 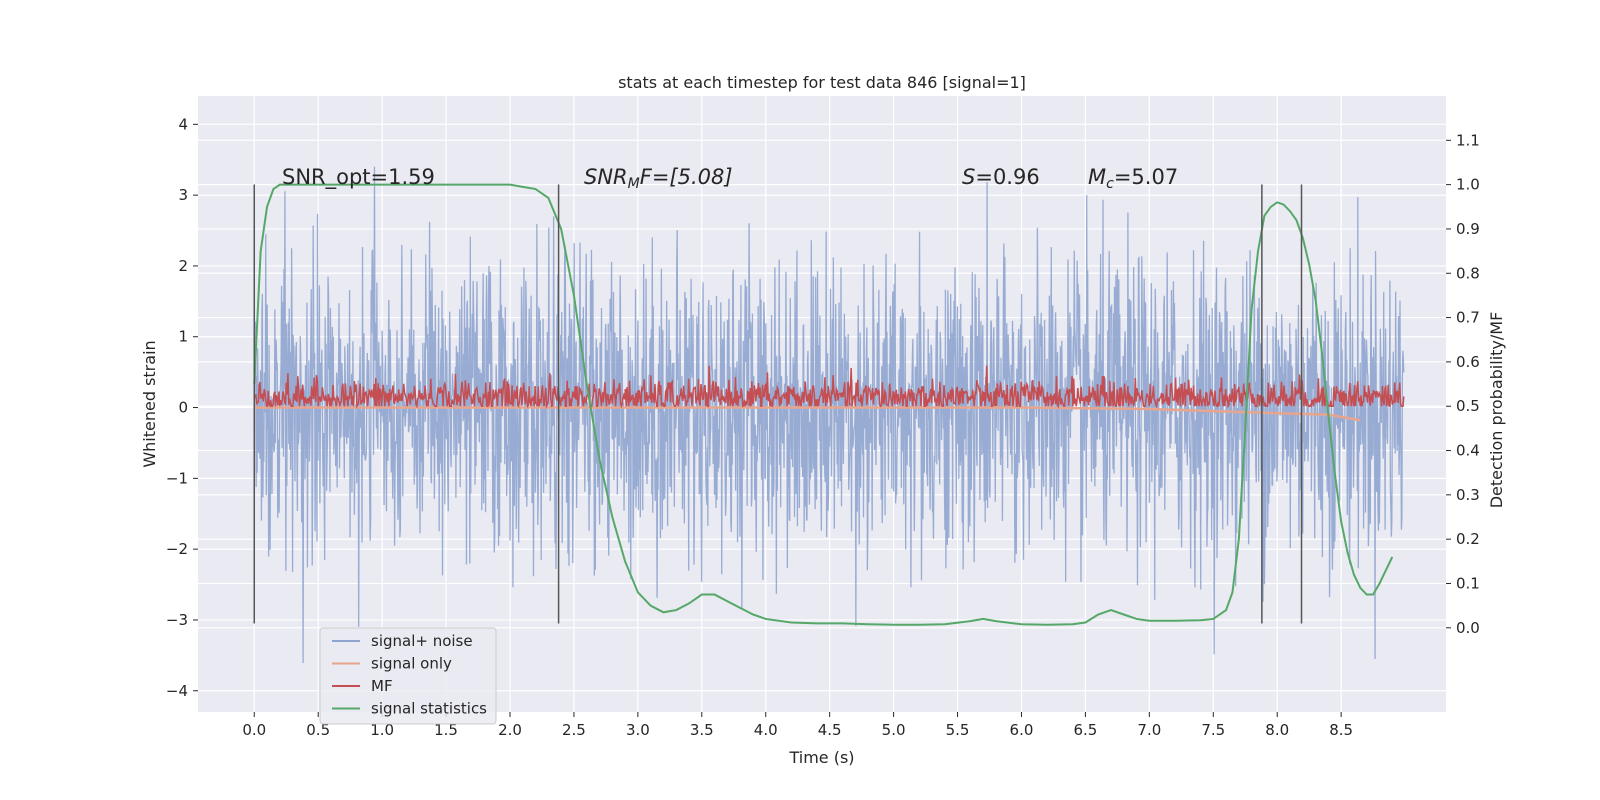 What do you see at coordinates (1110, 184) in the screenshot?
I see `annotation-mc-sub: c` at bounding box center [1110, 184].